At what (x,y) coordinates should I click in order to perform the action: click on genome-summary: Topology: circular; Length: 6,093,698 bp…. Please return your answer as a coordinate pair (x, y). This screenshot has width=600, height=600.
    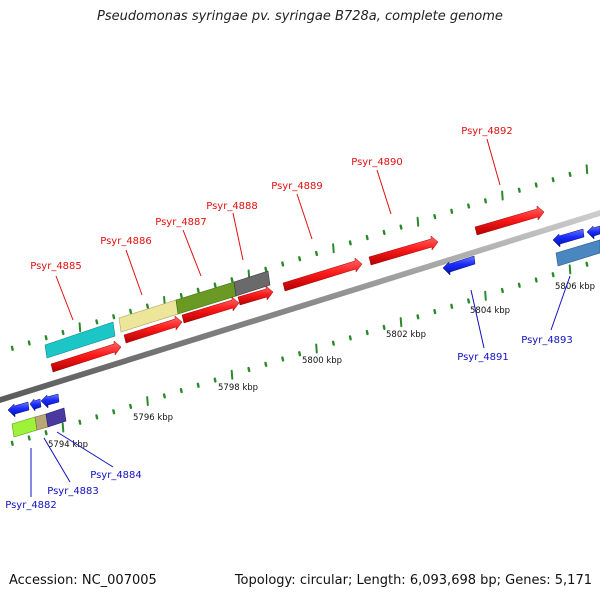
    Looking at the image, I should click on (413, 580).